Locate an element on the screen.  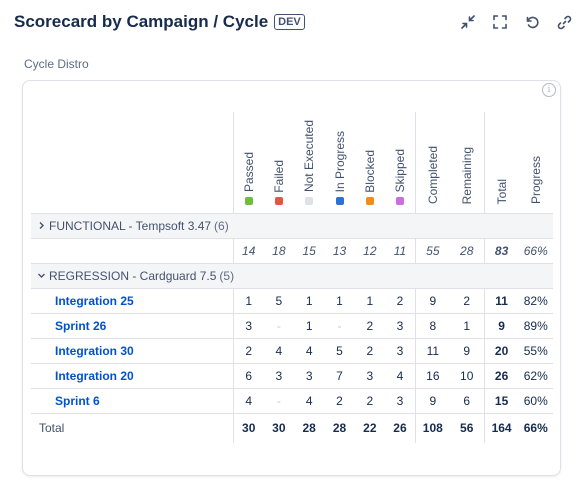
value-cell: 9 is located at coordinates (467, 350).